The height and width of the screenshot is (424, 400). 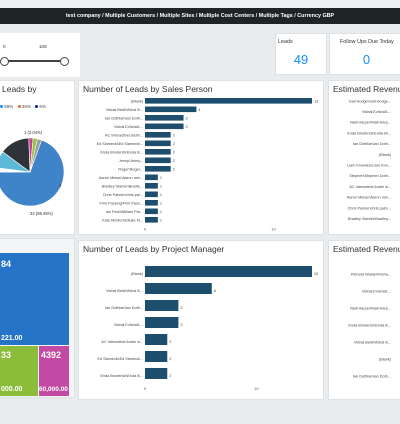 What do you see at coordinates (12, 389) in the screenshot?
I see `treemap-left-amount: 000.00` at bounding box center [12, 389].